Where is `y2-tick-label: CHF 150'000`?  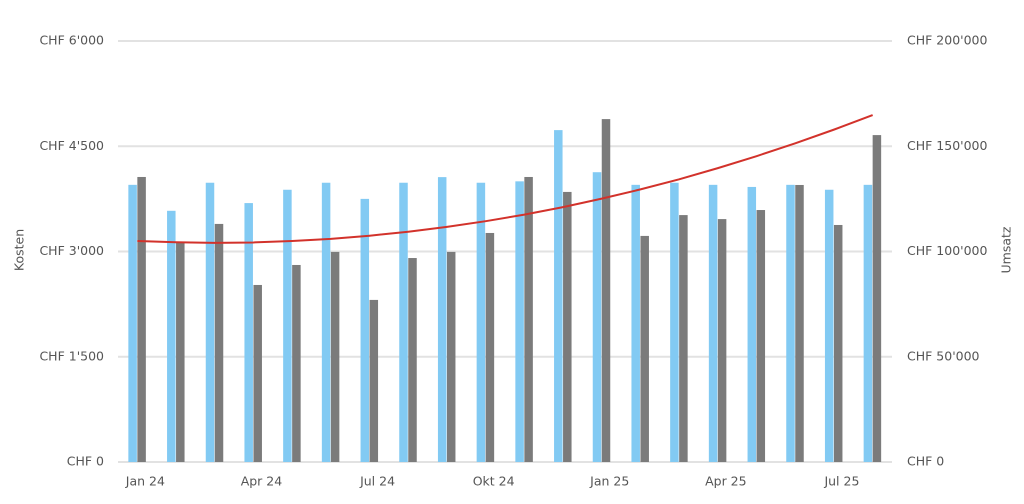 y2-tick-label: CHF 150'000 is located at coordinates (947, 145).